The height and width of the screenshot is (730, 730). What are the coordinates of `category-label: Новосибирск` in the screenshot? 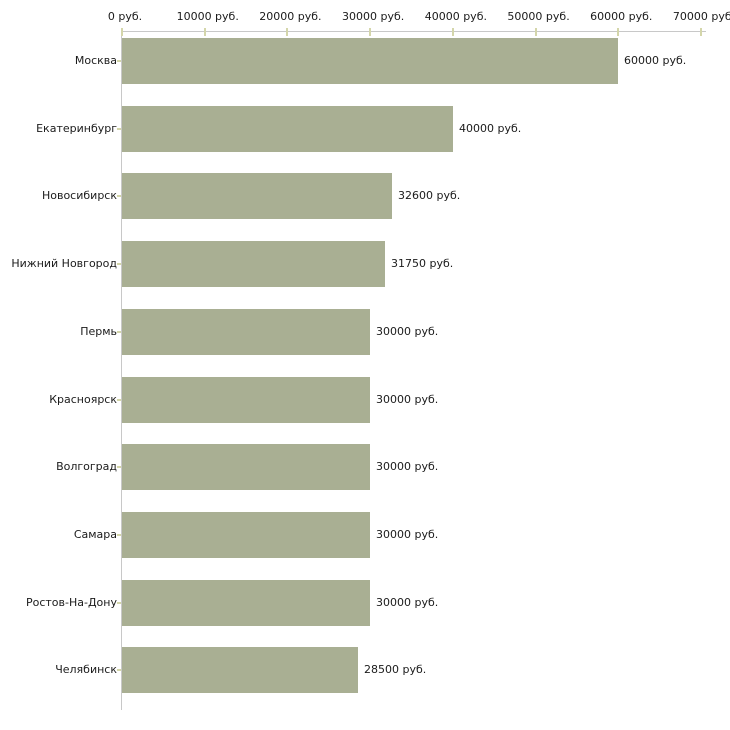 It's located at (79, 196).